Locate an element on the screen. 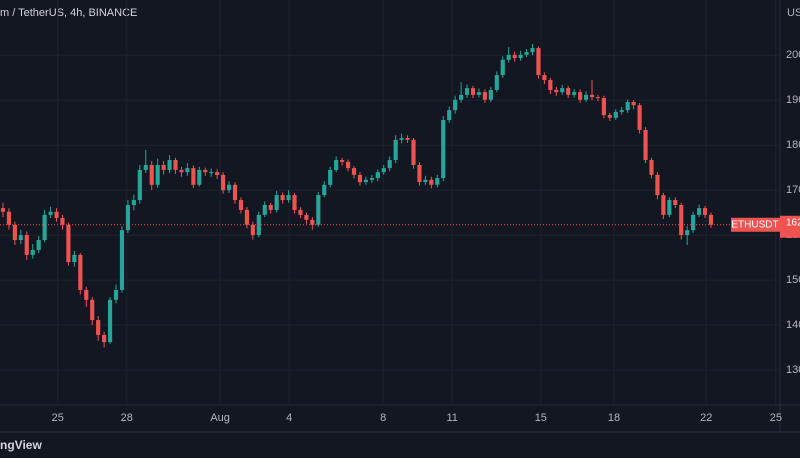 This screenshot has width=800, height=458. y-tick-label: 1800 is located at coordinates (793, 145).